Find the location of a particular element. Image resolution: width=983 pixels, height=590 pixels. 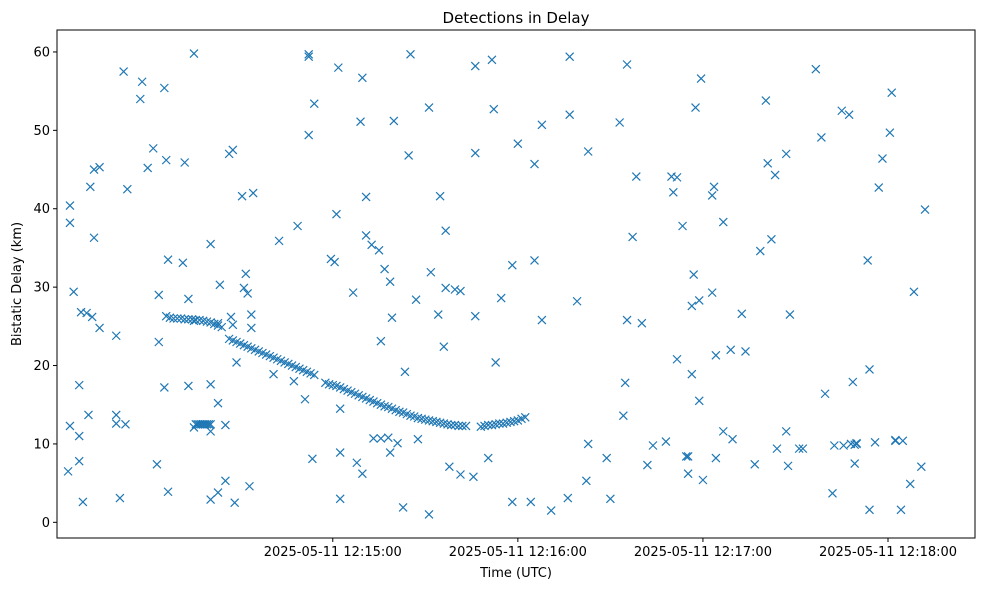

x-tick-label: 2025-05-11 12:15:00 is located at coordinates (333, 552).